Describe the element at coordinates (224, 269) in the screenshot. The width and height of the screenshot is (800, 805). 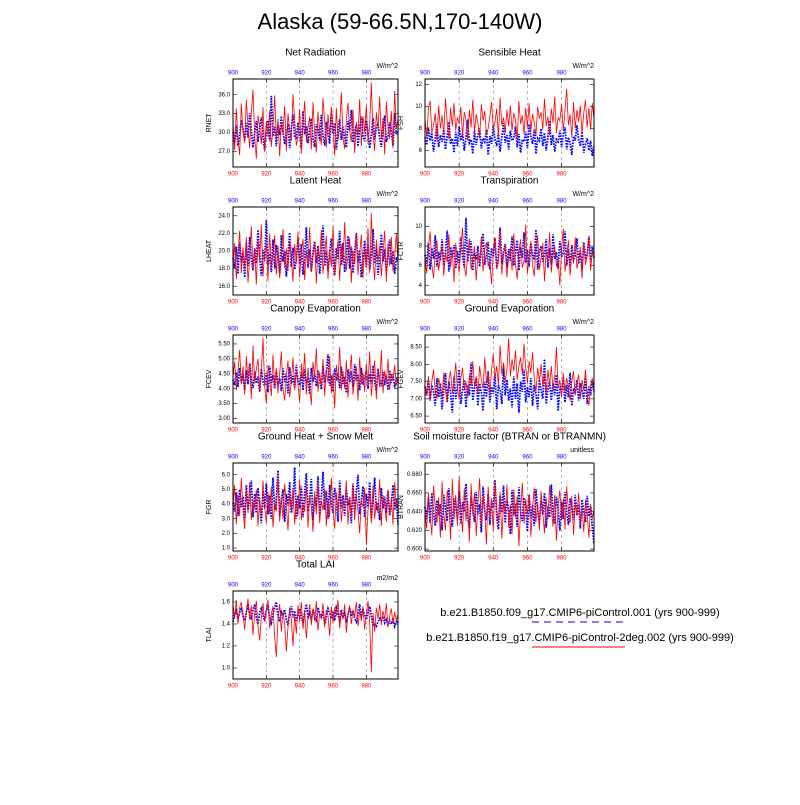
I see `y-tick-label: 18.0` at that location.